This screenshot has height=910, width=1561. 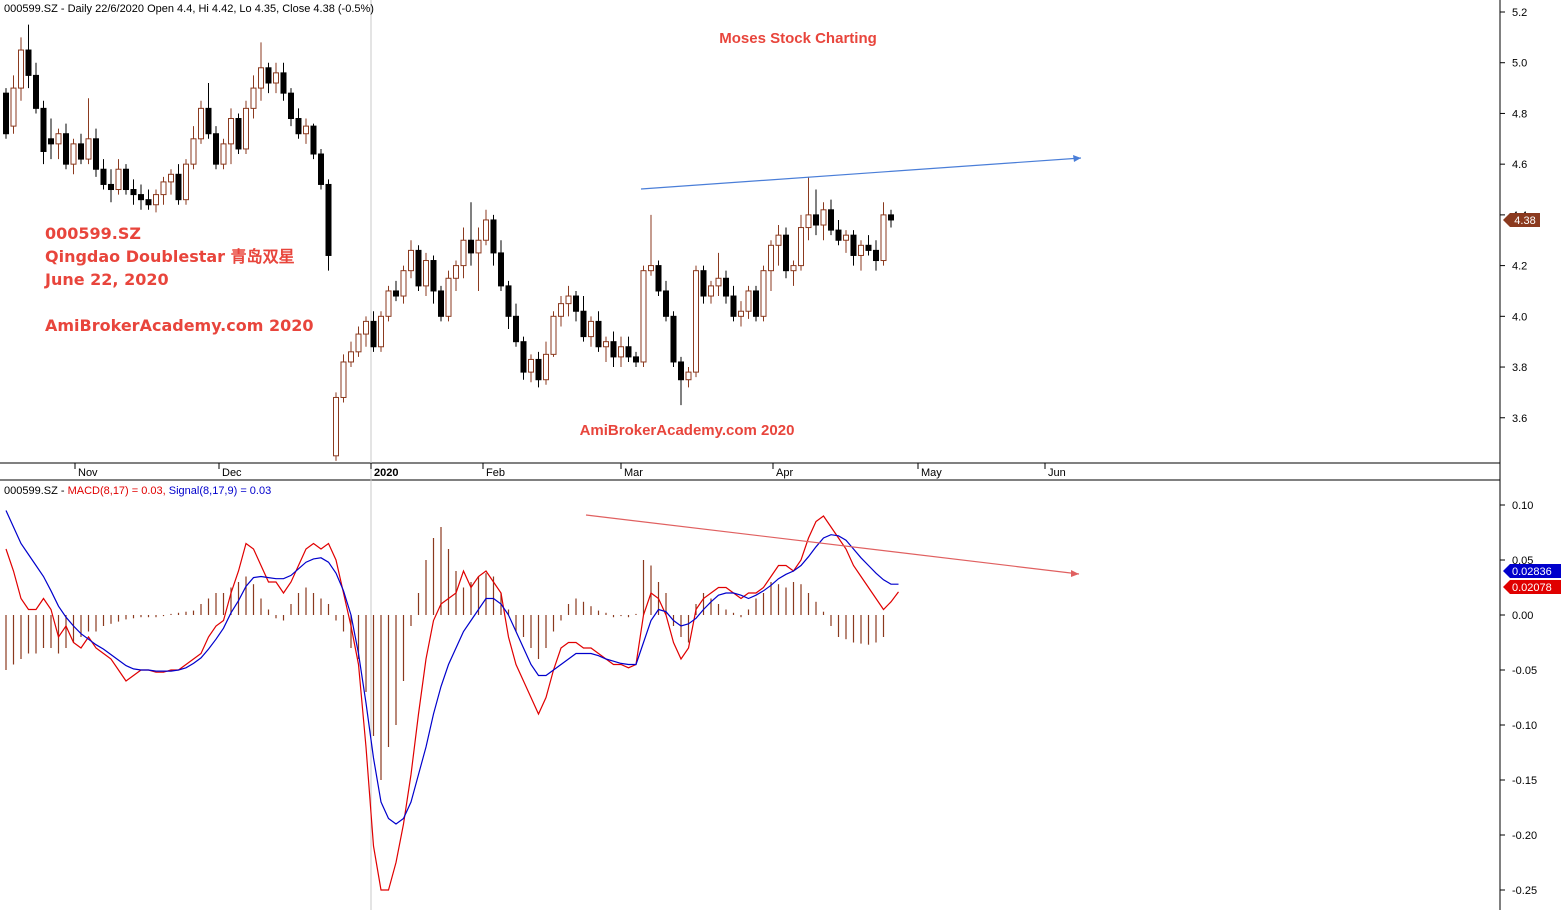 What do you see at coordinates (1519, 64) in the screenshot?
I see `price-y-tick-label: 5.0` at bounding box center [1519, 64].